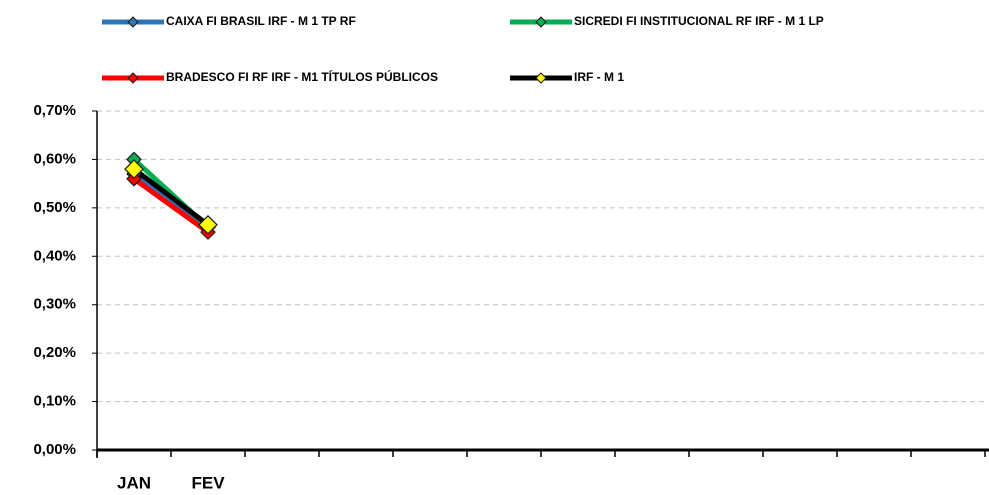 This screenshot has height=495, width=989. I want to click on y-tick-label: 0,00%, so click(54, 449).